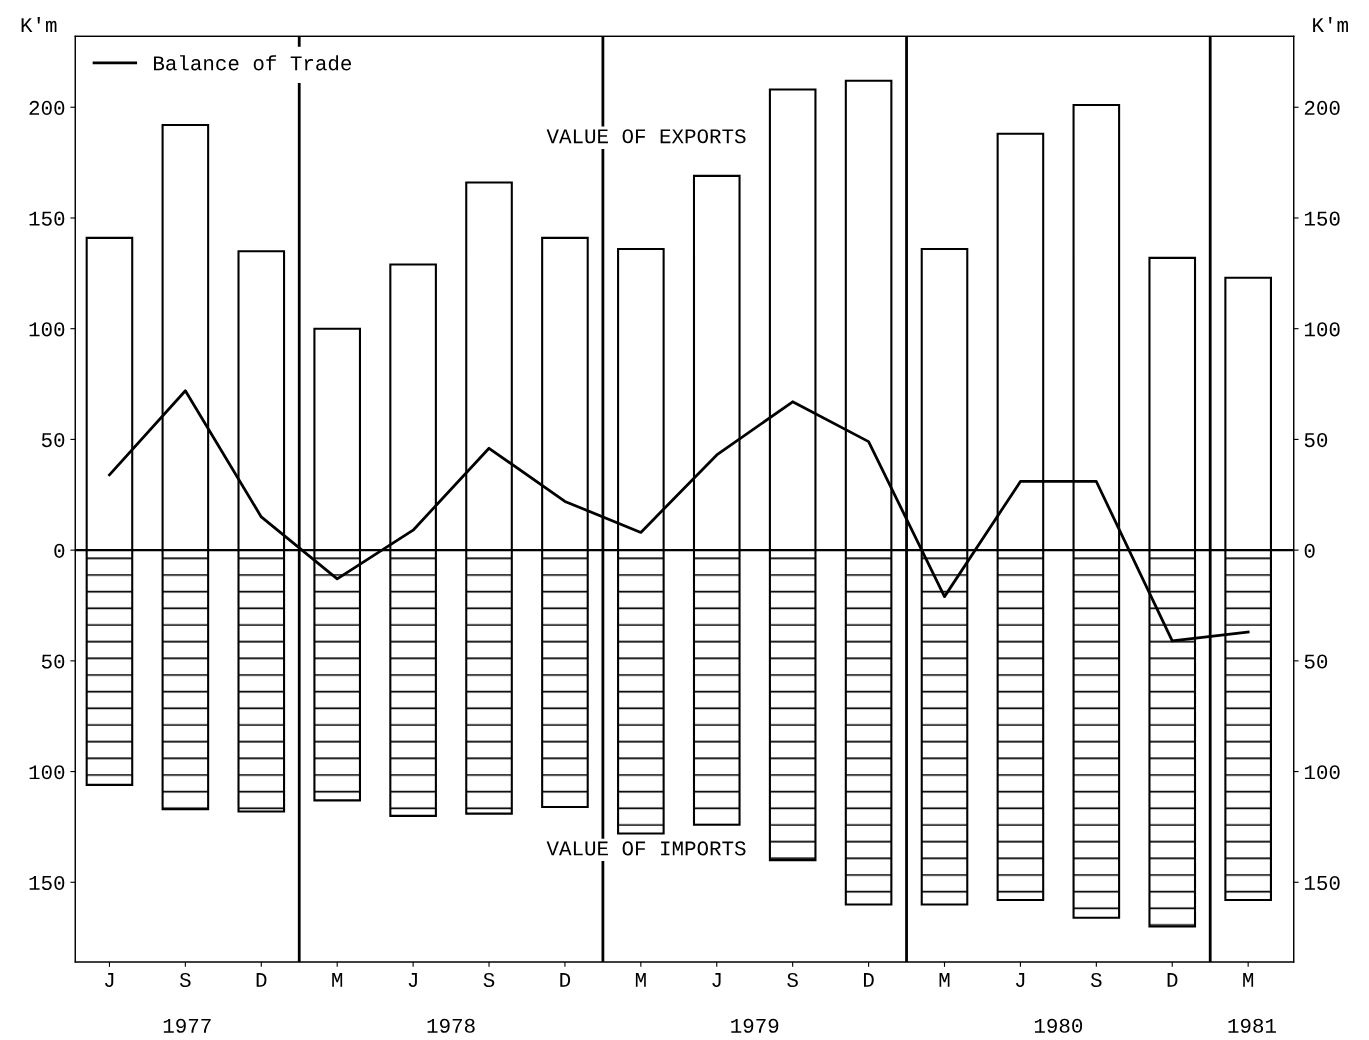 Image resolution: width=1369 pixels, height=1040 pixels. Describe the element at coordinates (646, 136) in the screenshot. I see `series-label: VALUE OF EXPORTS` at that location.